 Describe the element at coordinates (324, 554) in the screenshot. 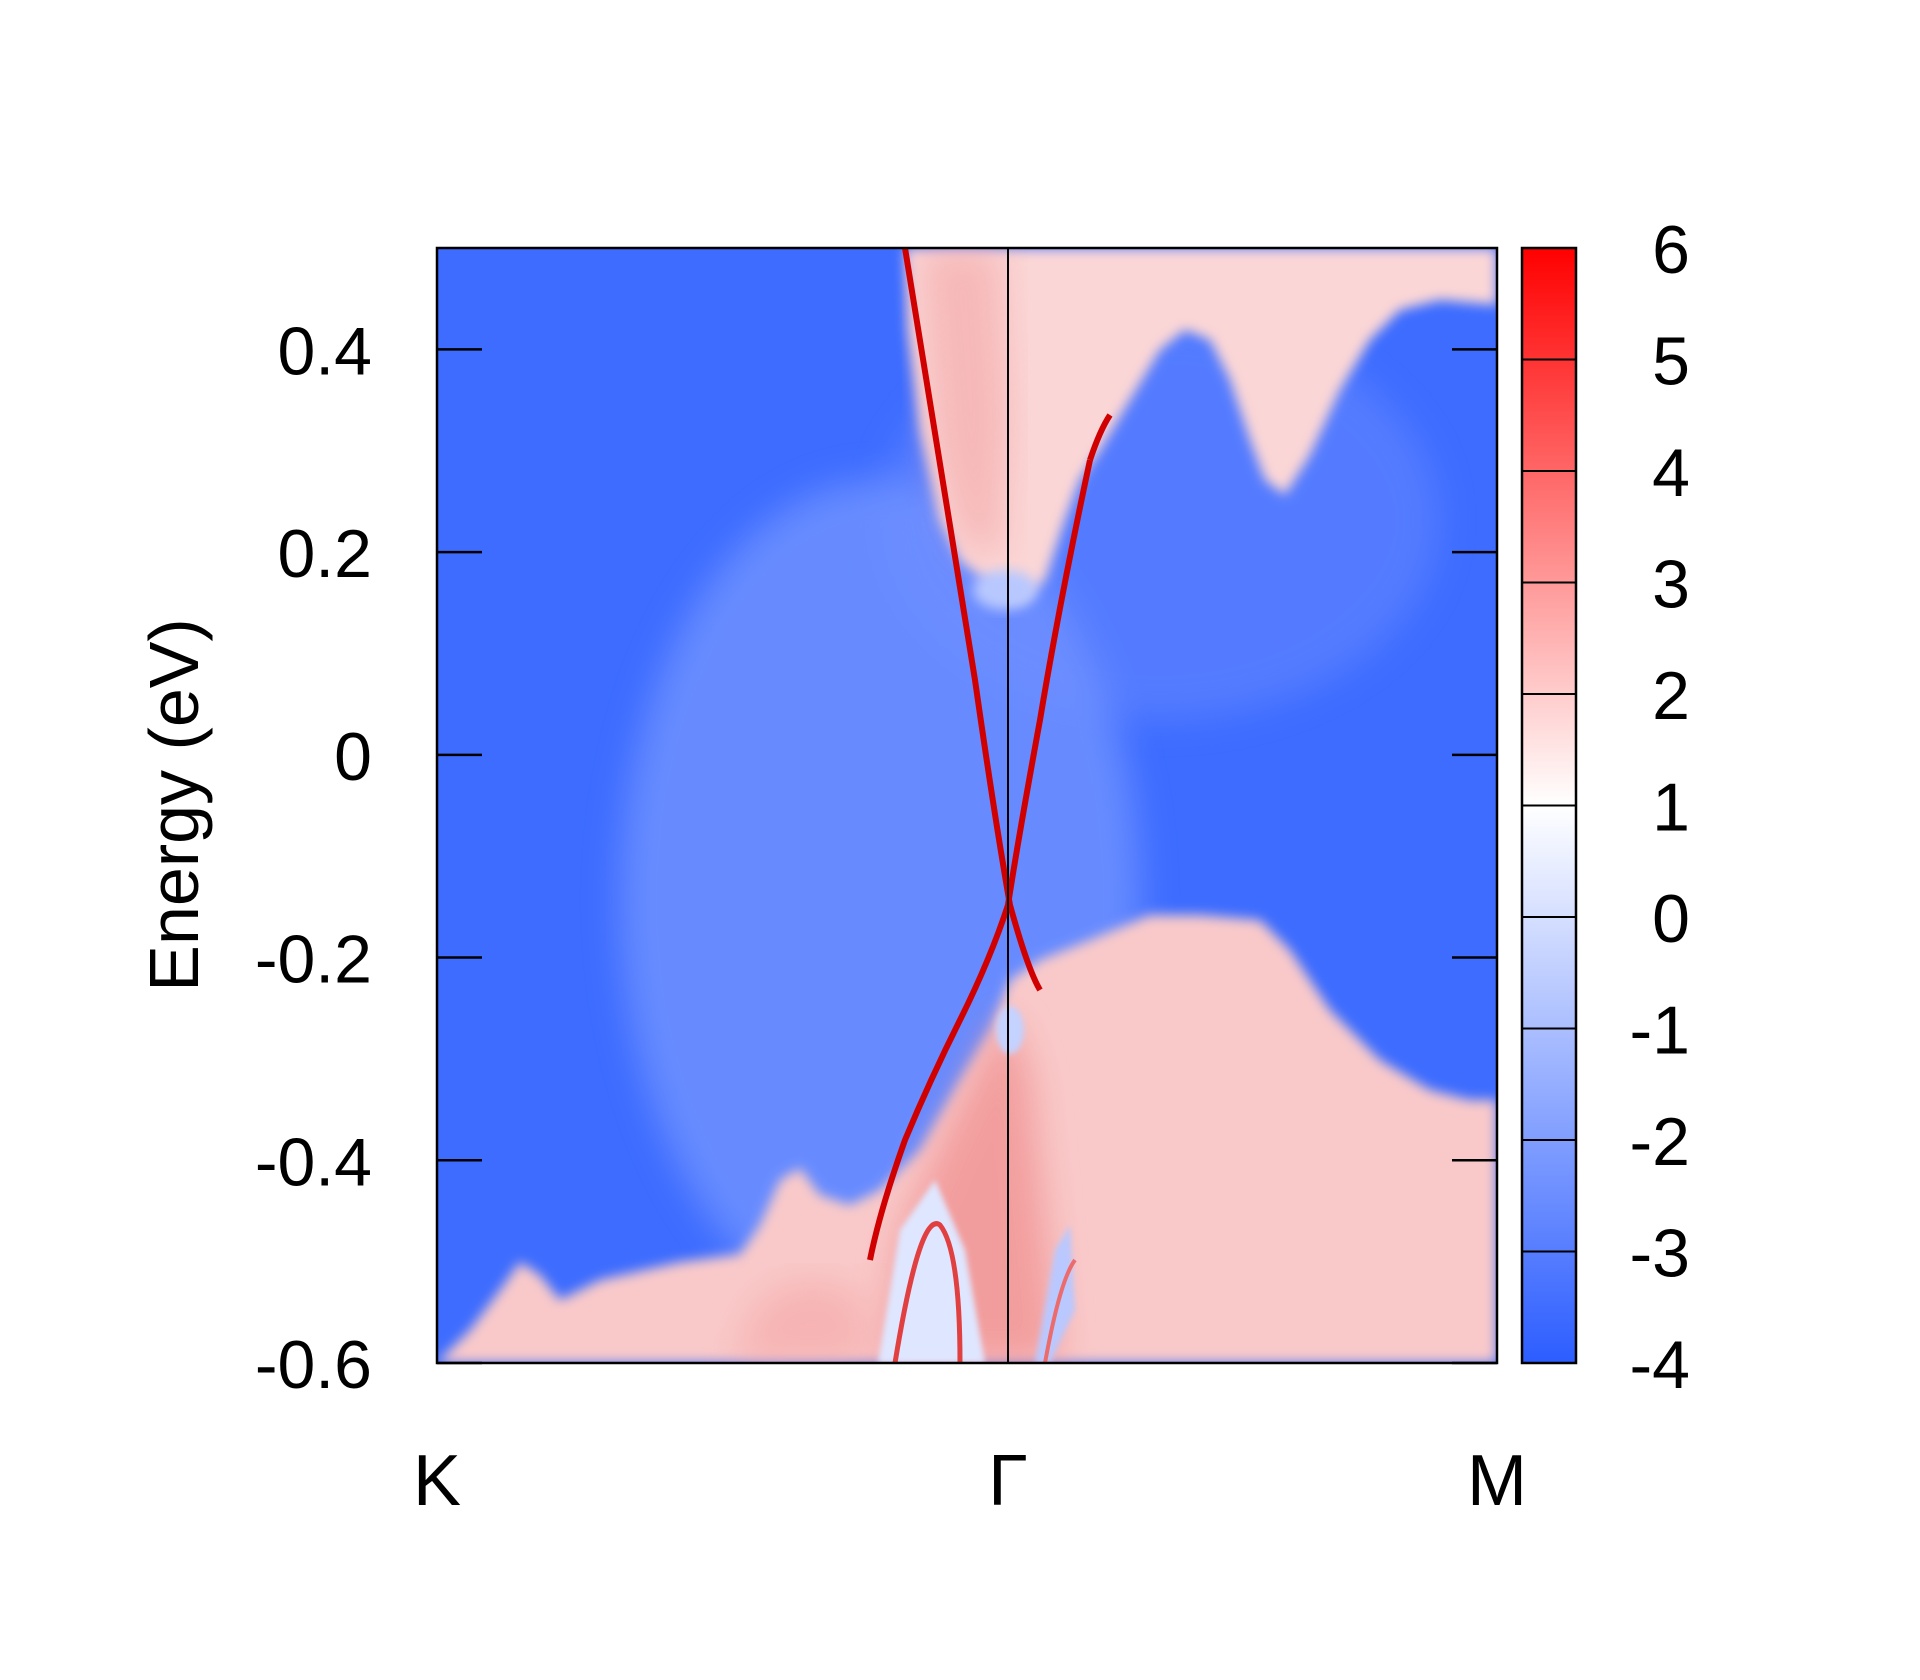

I see `y-tick-label: 0.2` at that location.